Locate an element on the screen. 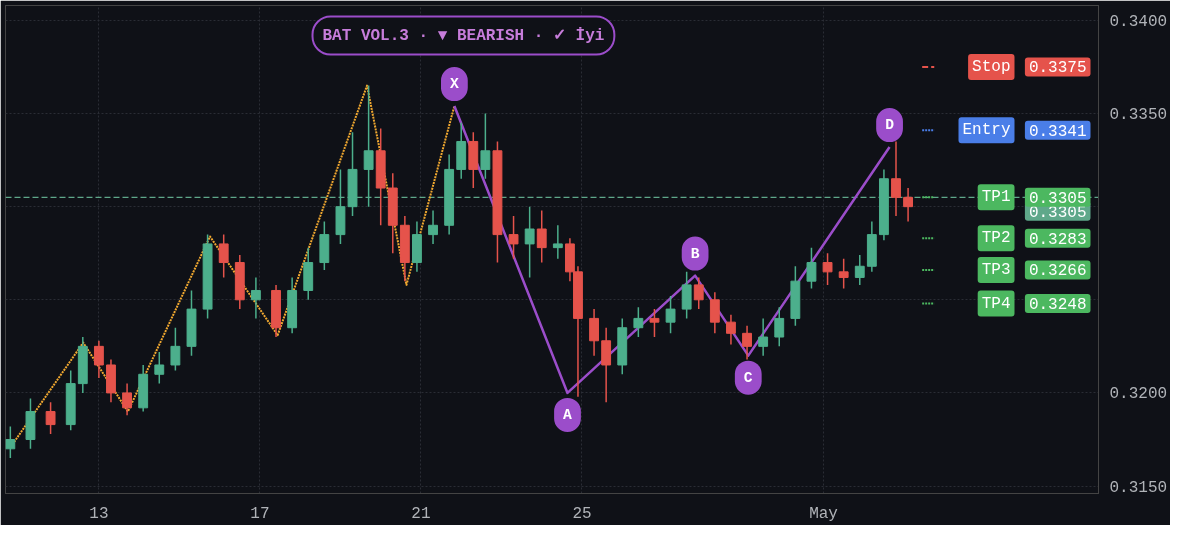 The width and height of the screenshot is (1200, 535). annotation: Entry is located at coordinates (986, 130).